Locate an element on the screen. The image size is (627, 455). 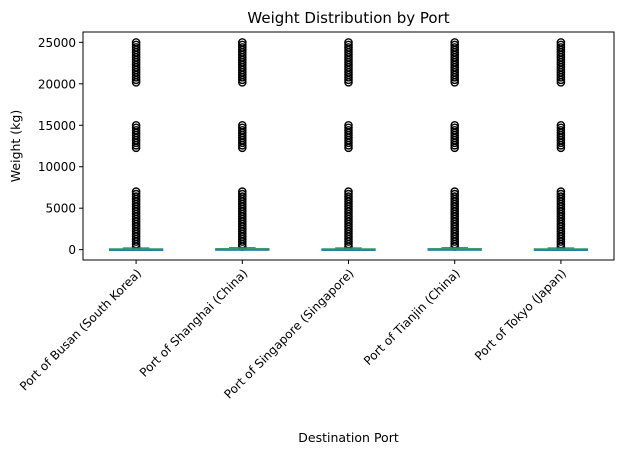
y-tick-label: 15000 is located at coordinates (57, 126).